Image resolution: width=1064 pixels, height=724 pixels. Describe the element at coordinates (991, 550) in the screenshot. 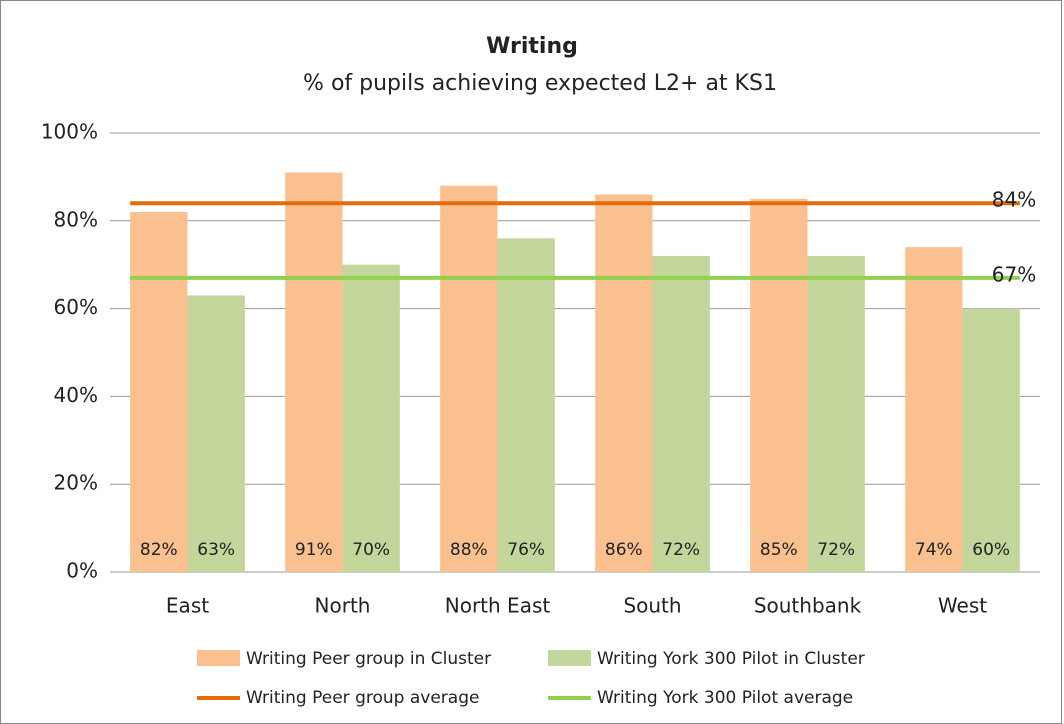

I see `data-label: 60%` at that location.